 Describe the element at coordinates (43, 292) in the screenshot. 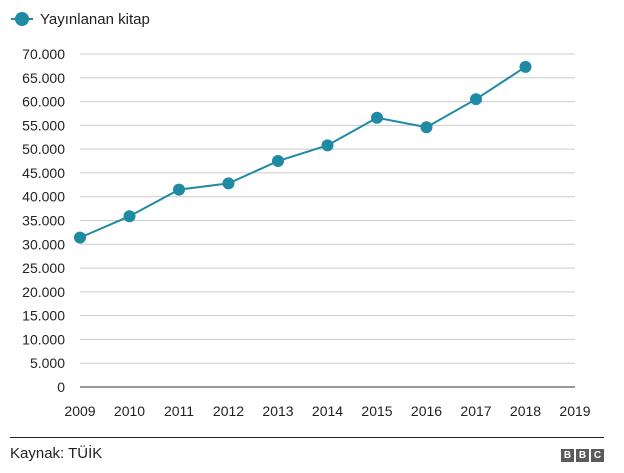

I see `y-tick-label: 20.000` at that location.